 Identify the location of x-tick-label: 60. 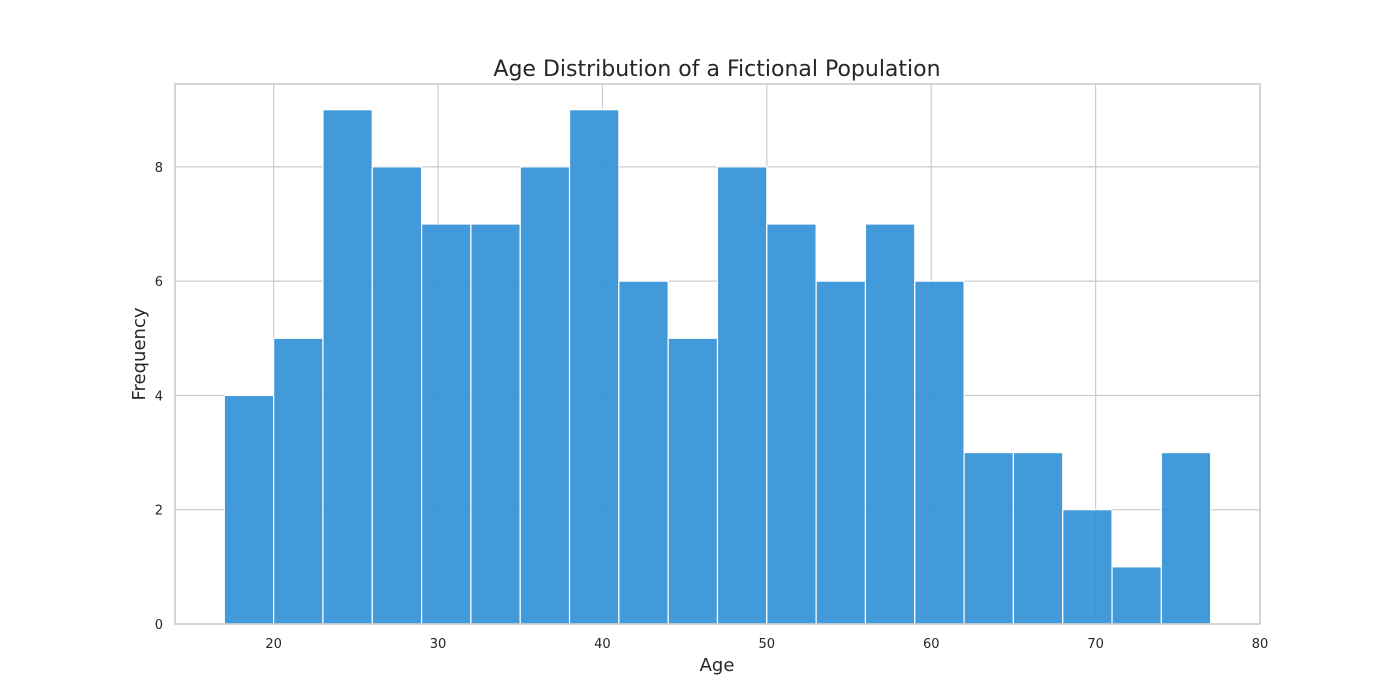
(931, 644).